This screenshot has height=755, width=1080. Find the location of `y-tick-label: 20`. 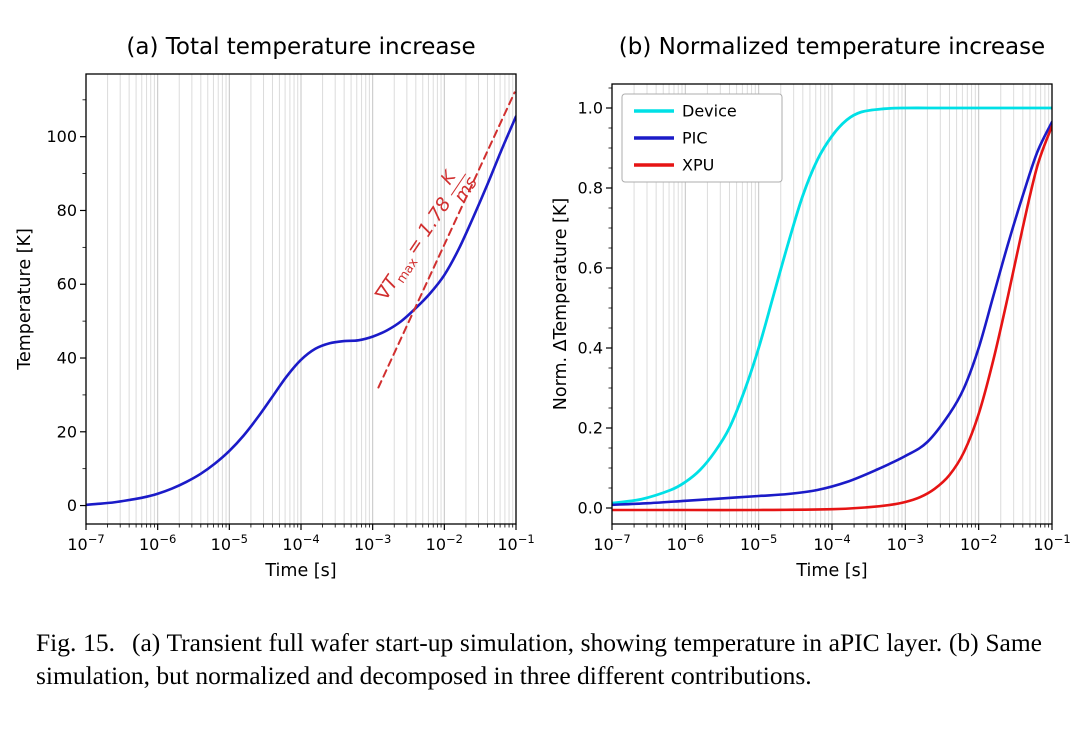

y-tick-label: 20 is located at coordinates (67, 431).